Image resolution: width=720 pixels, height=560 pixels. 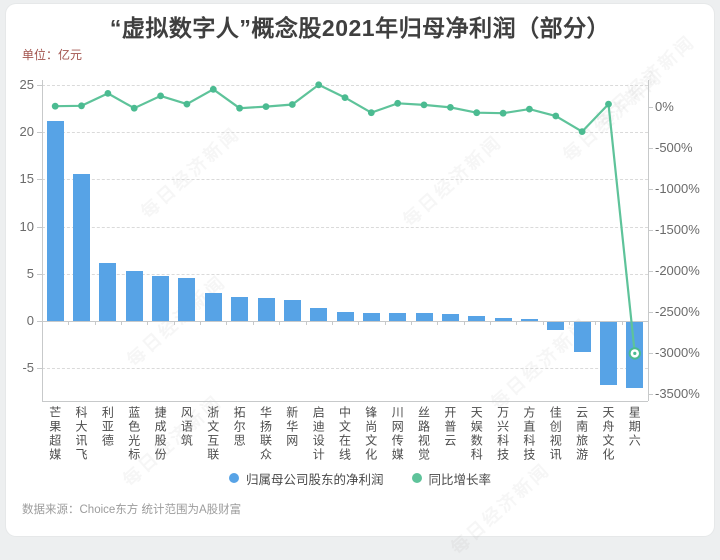 What do you see at coordinates (292, 104) in the screenshot?
I see `growth-point-新华网` at bounding box center [292, 104].